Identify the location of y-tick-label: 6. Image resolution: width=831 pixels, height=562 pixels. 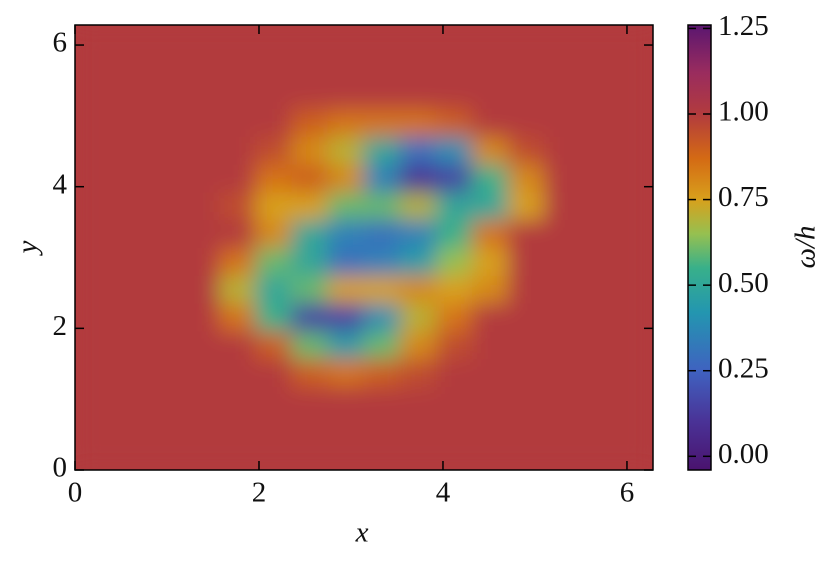
(60, 43).